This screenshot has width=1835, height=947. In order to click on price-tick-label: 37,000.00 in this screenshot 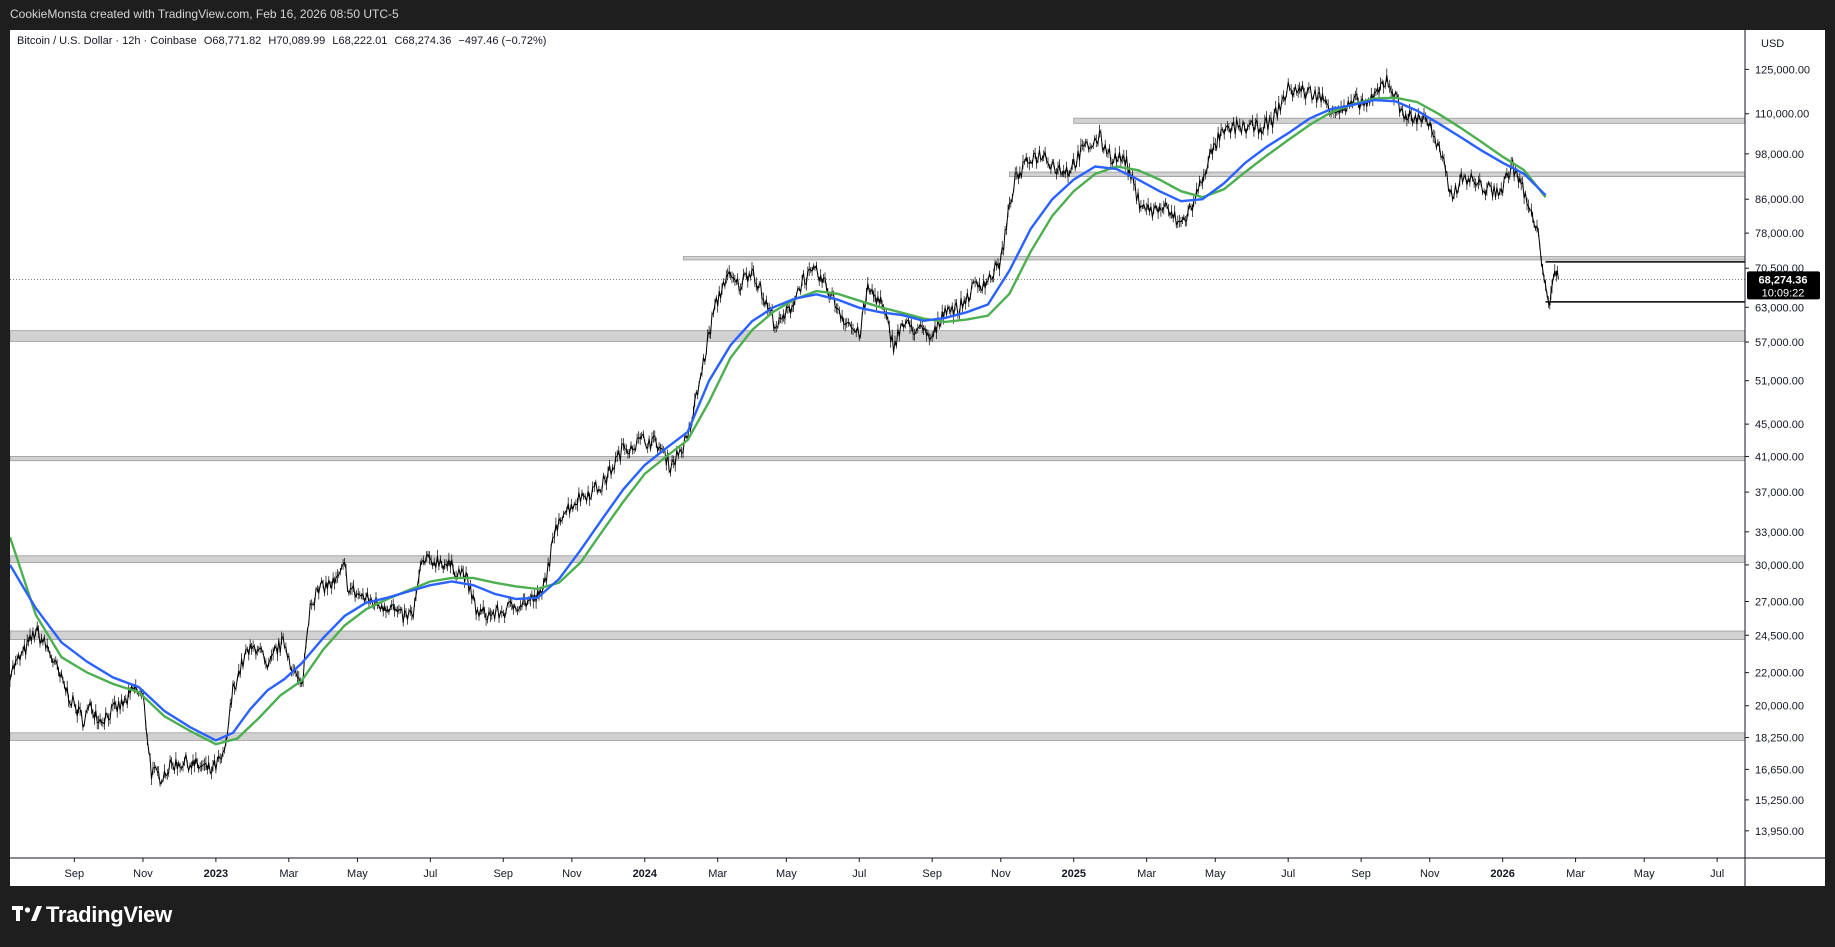, I will do `click(1779, 493)`.